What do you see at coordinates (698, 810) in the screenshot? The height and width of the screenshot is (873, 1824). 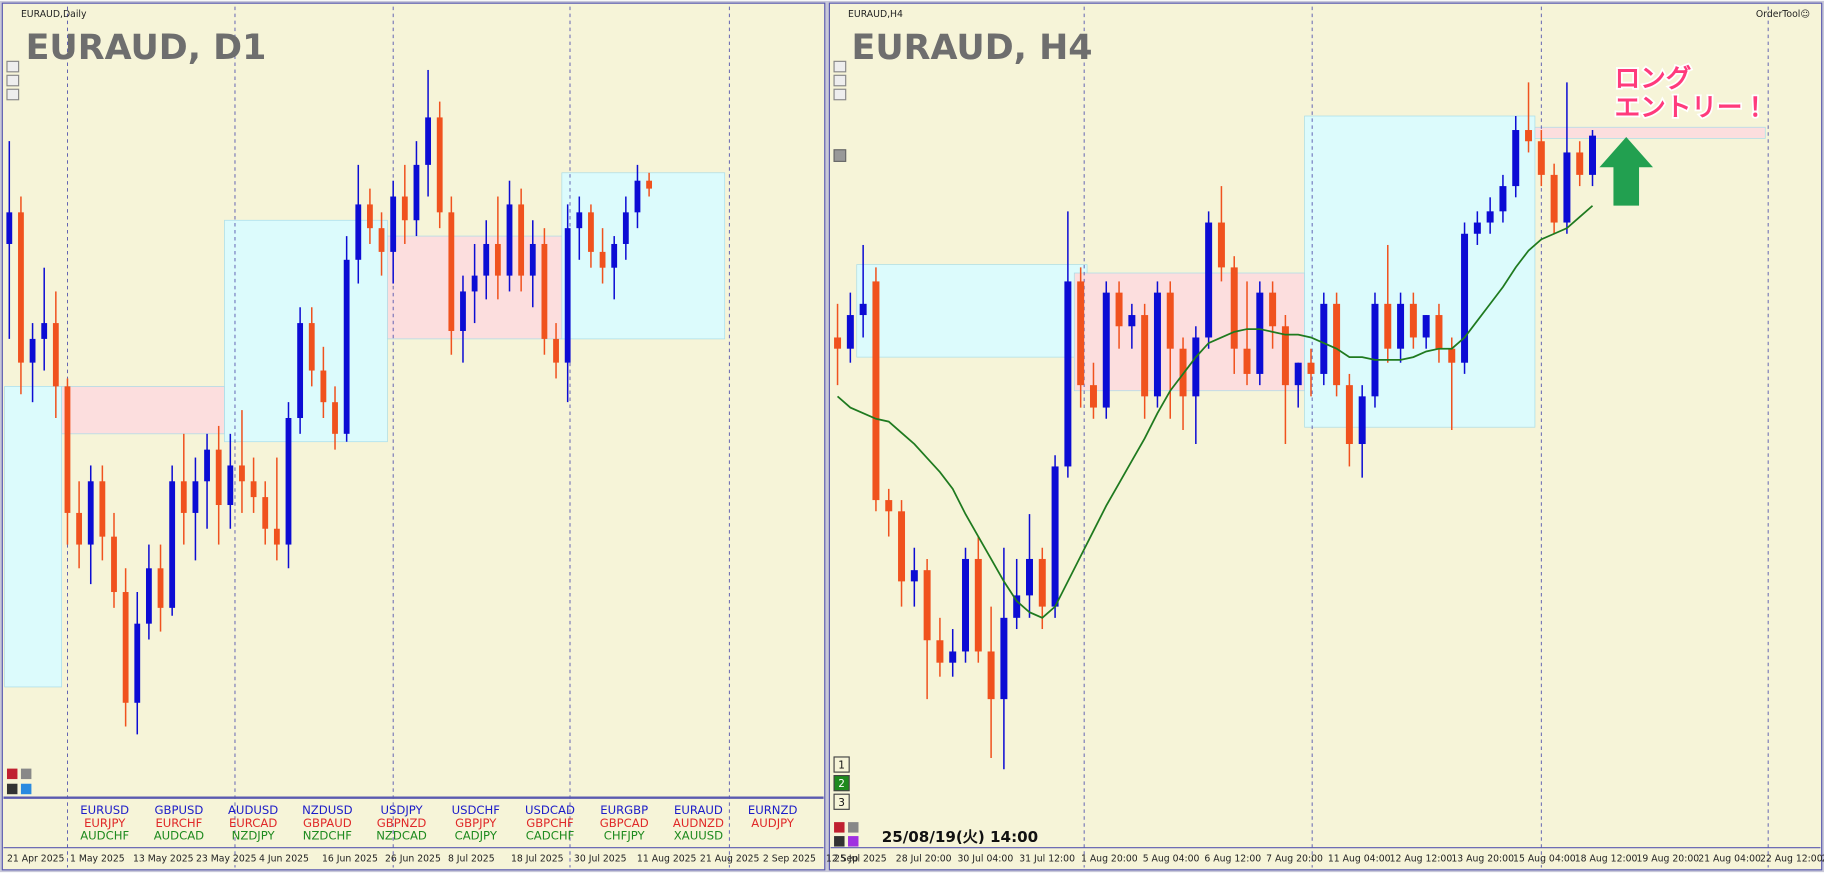 I see `symbol-button: EURAUD` at bounding box center [698, 810].